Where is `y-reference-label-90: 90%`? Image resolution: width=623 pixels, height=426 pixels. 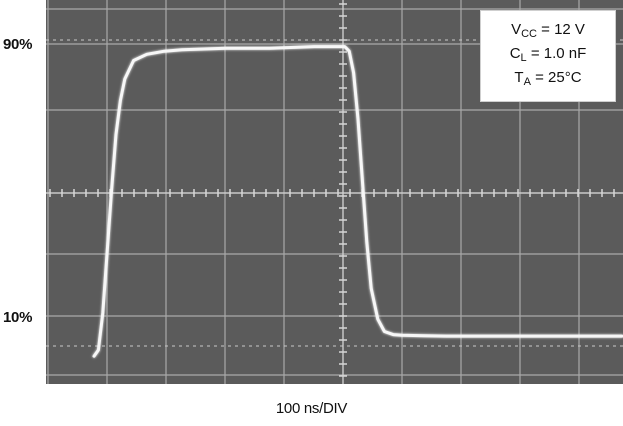
y-reference-label-90: 90% is located at coordinates (18, 44).